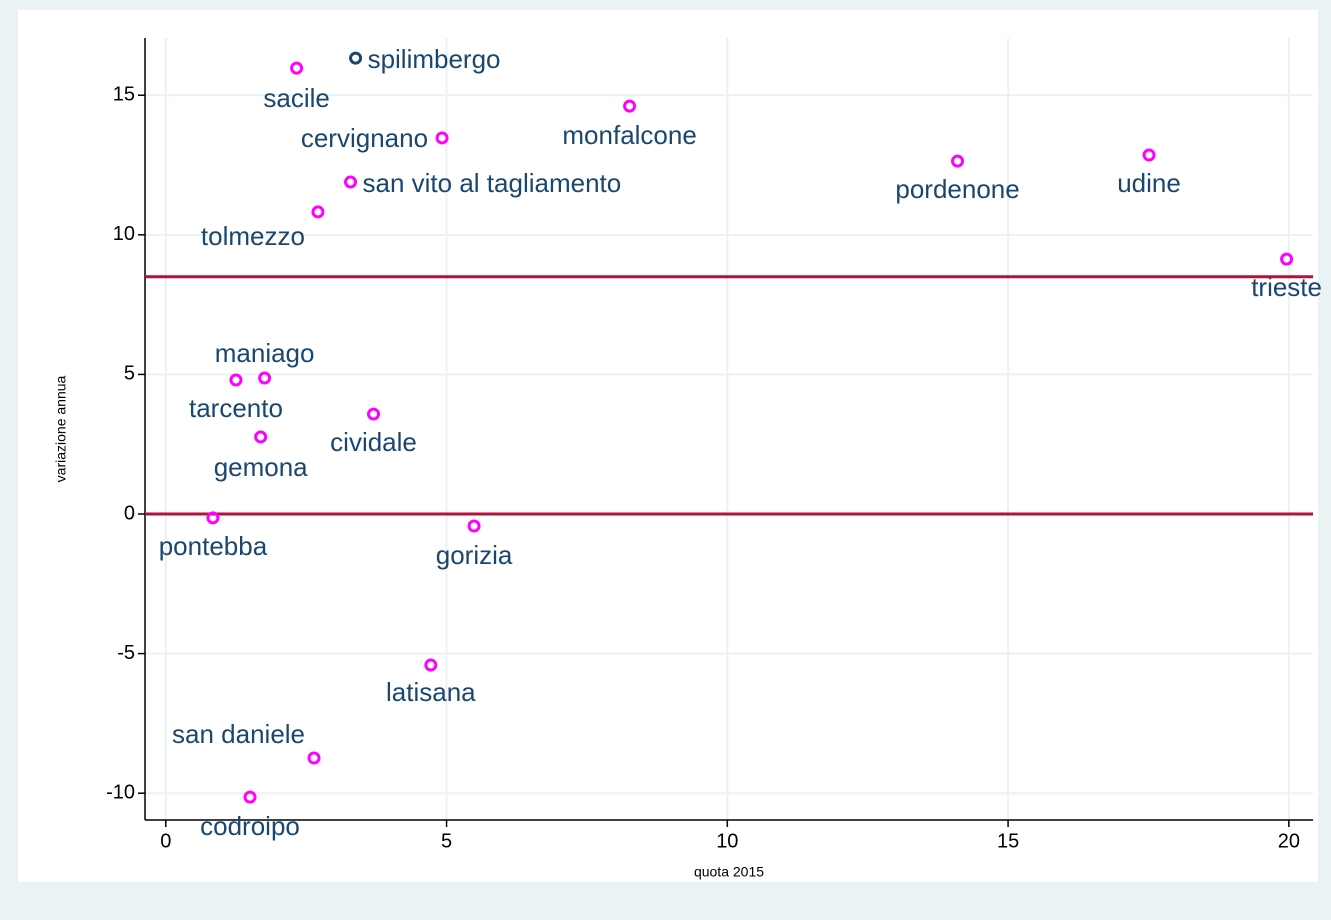 This screenshot has height=920, width=1331. What do you see at coordinates (431, 692) in the screenshot?
I see `point-label: latisana` at bounding box center [431, 692].